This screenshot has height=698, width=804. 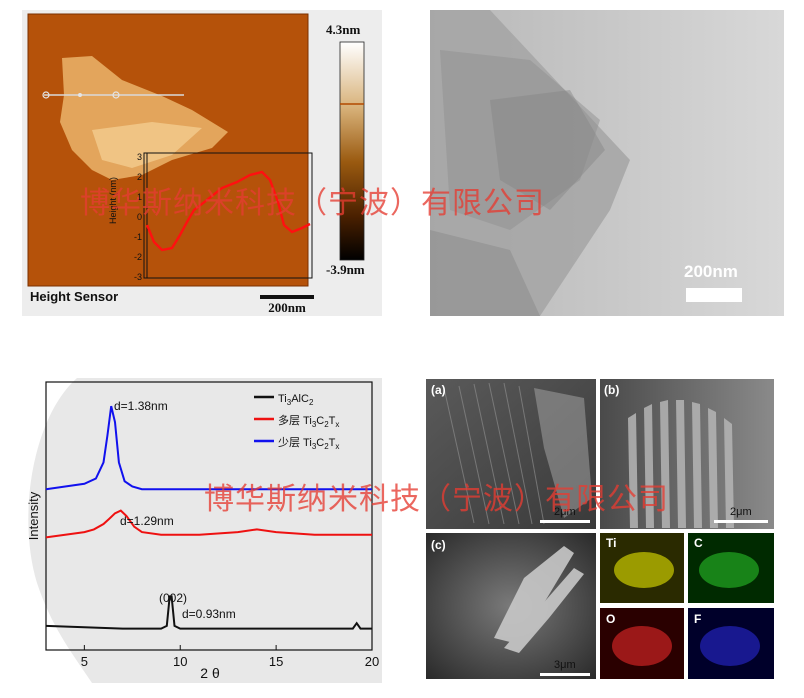 I want to click on legend-label-fewlayer: 少层 Ti3C2Tx, so click(x=308, y=443).